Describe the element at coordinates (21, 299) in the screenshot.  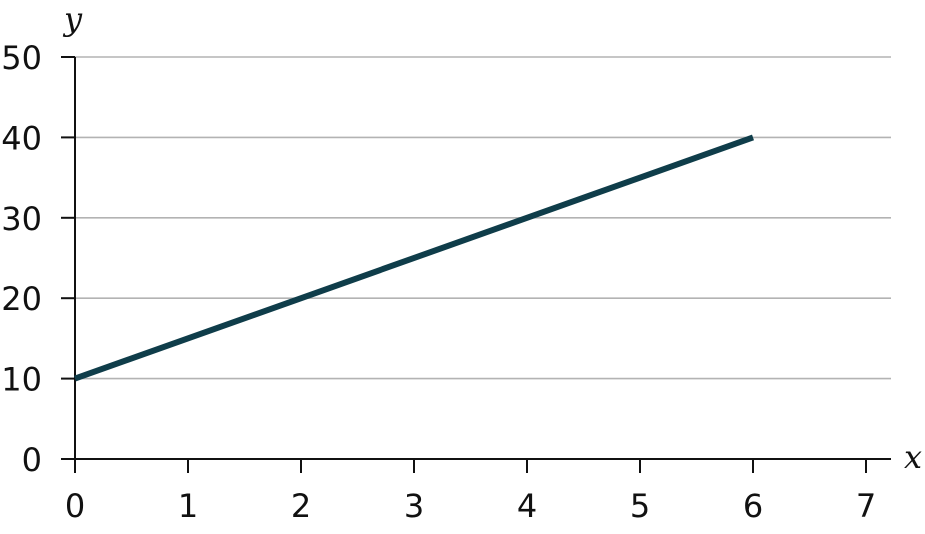
I see `y-tick-label-20: 20` at that location.